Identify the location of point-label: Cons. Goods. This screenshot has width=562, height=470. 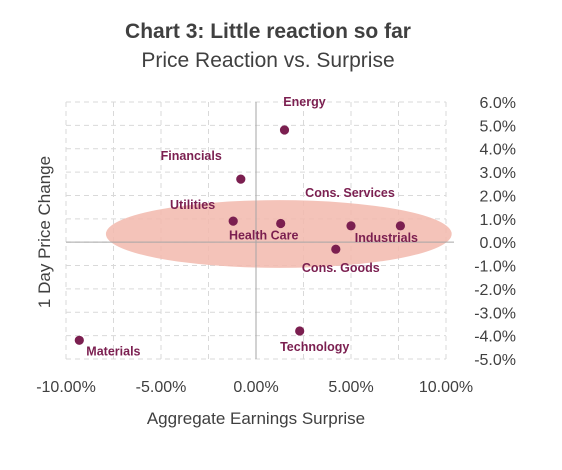
(341, 268).